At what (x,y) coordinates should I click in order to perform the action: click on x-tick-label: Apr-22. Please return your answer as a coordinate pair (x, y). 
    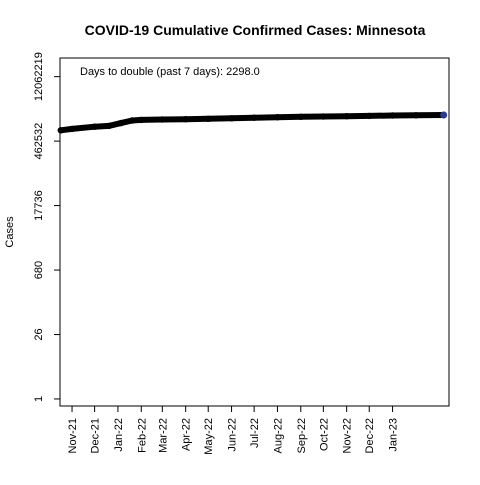
    Looking at the image, I should click on (187, 434).